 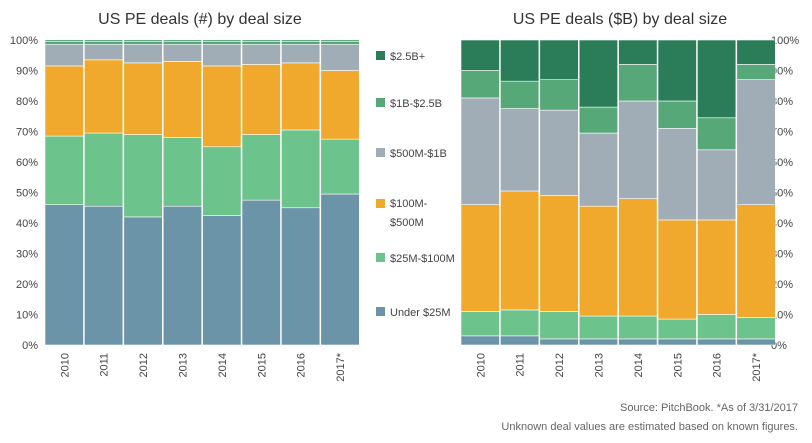 What do you see at coordinates (418, 154) in the screenshot?
I see `legend-label: $500M-$1B` at bounding box center [418, 154].